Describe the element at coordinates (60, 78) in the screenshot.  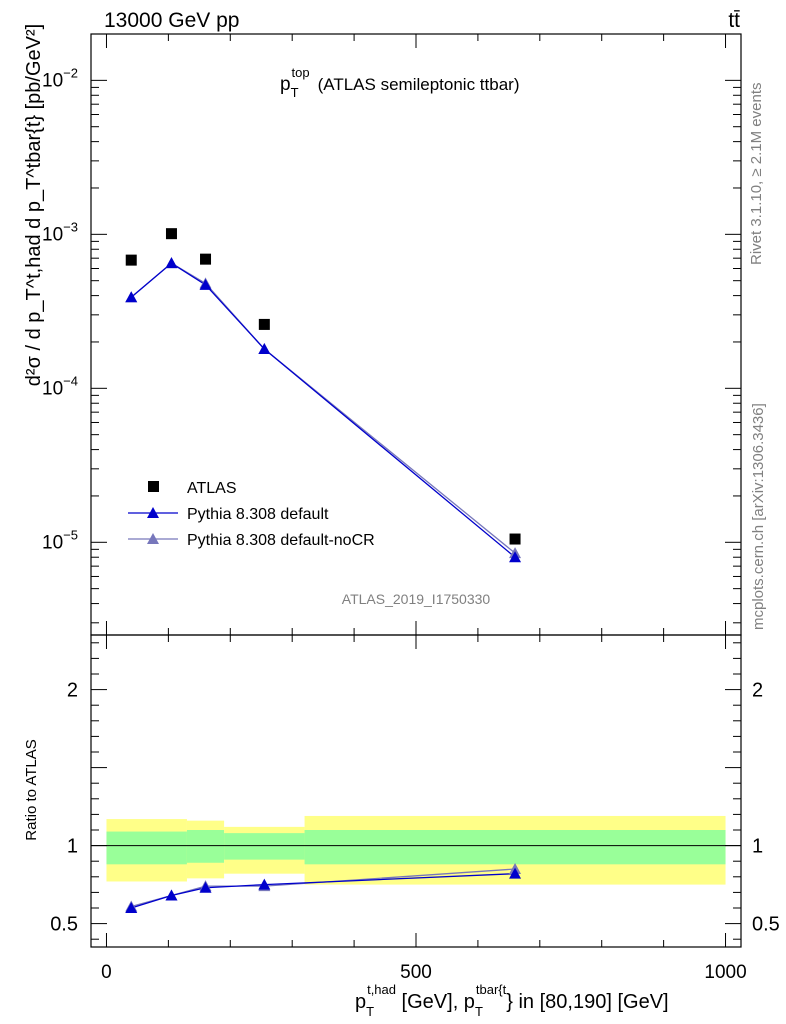
I see `y-tick-label: 10⁻²` at that location.